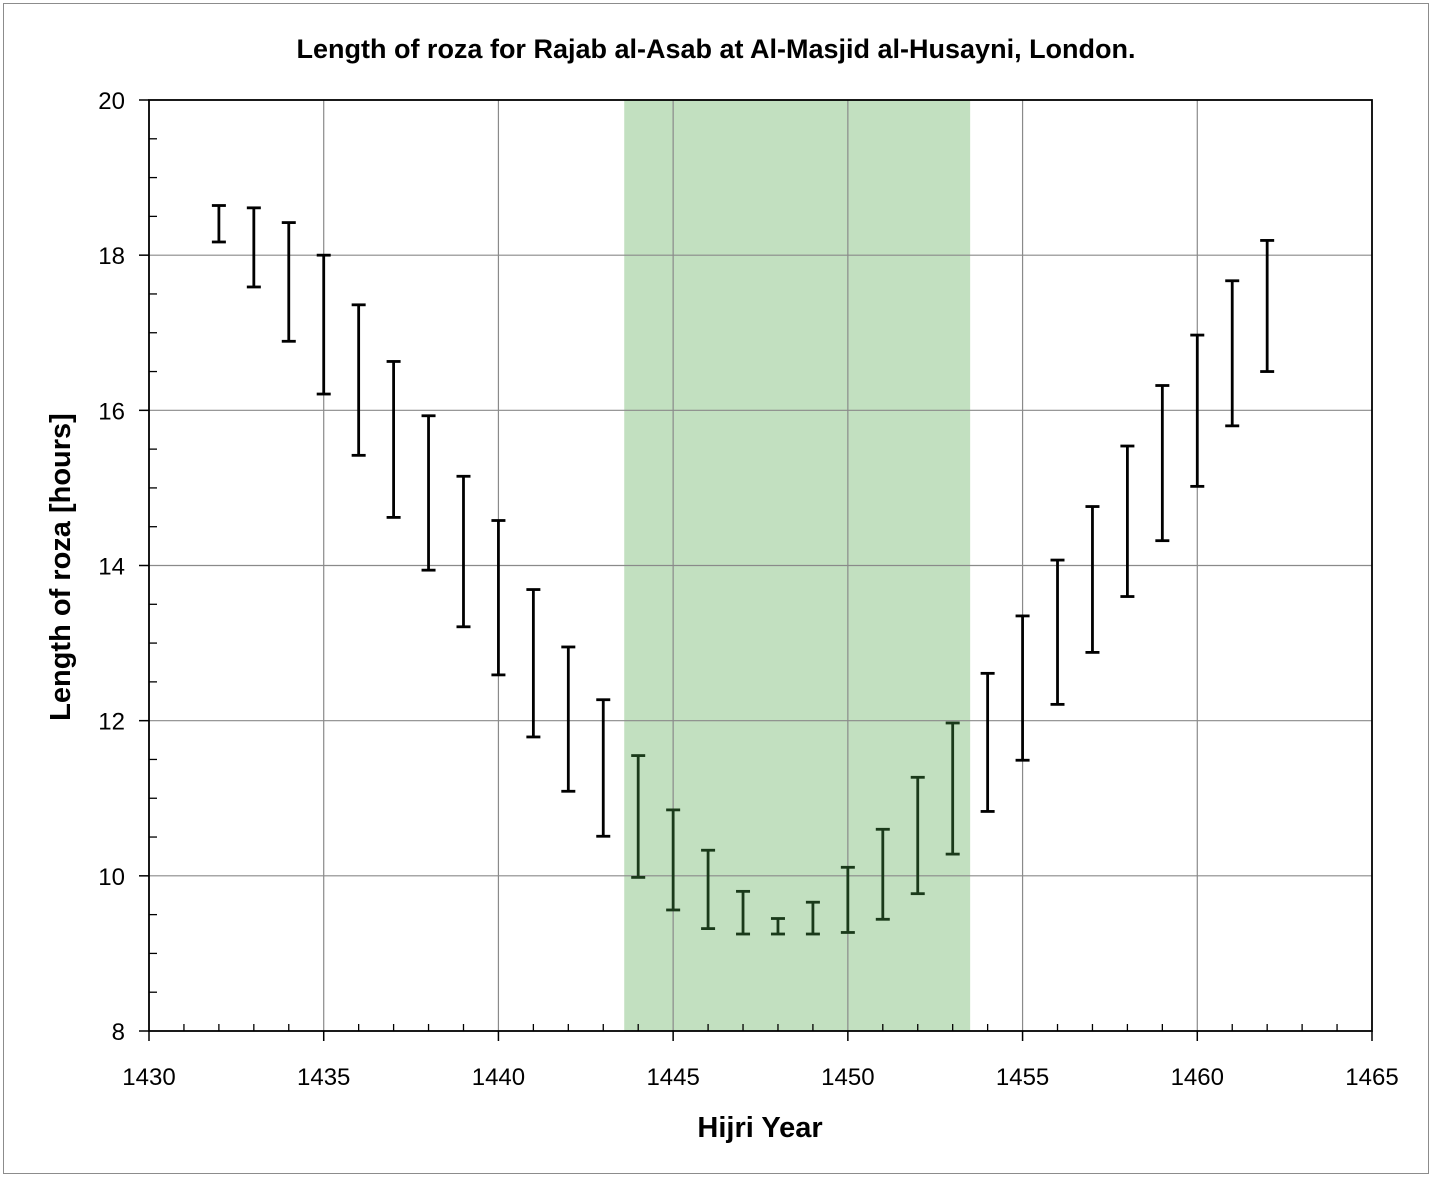  Describe the element at coordinates (847, 1077) in the screenshot. I see `x-tick-label: 1450` at that location.